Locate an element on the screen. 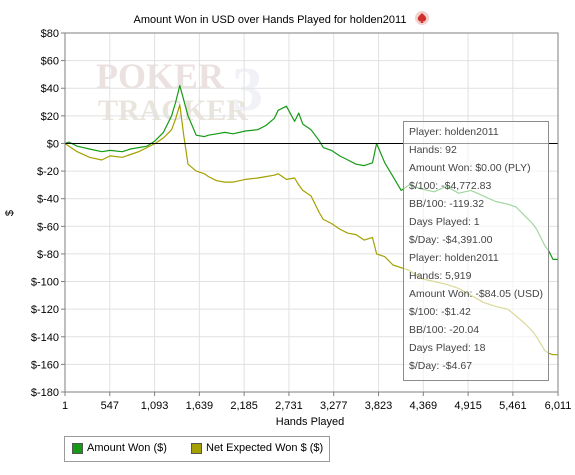 Image resolution: width=575 pixels, height=475 pixels. x-tick-label: 1,093 is located at coordinates (155, 406).